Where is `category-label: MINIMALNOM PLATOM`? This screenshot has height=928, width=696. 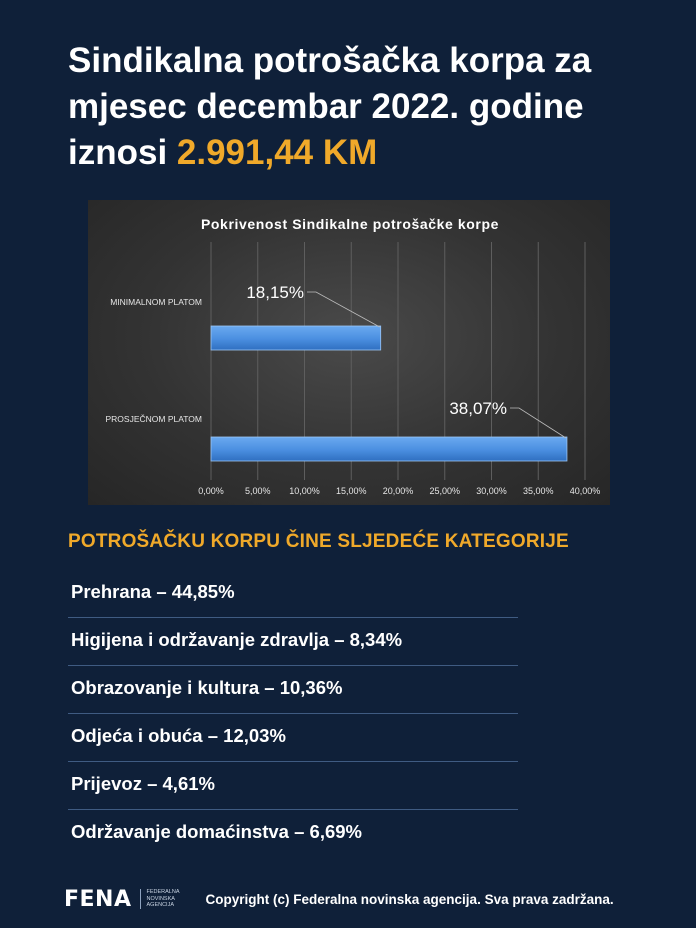
category-label: MINIMALNOM PLATOM is located at coordinates (156, 302).